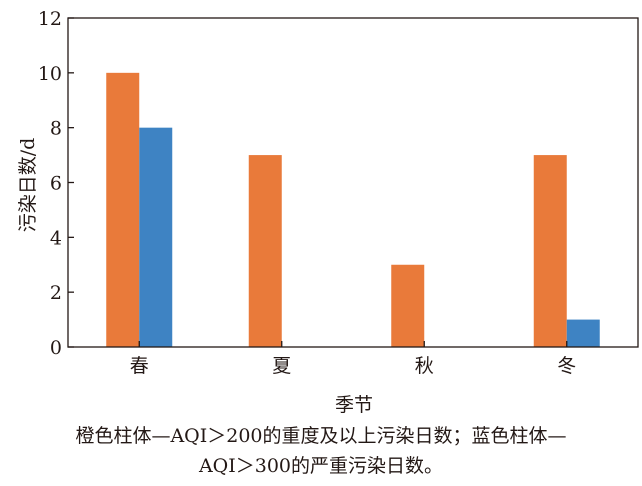 The height and width of the screenshot is (486, 642). What do you see at coordinates (56, 348) in the screenshot?
I see `y-tick-label-0: 0` at bounding box center [56, 348].